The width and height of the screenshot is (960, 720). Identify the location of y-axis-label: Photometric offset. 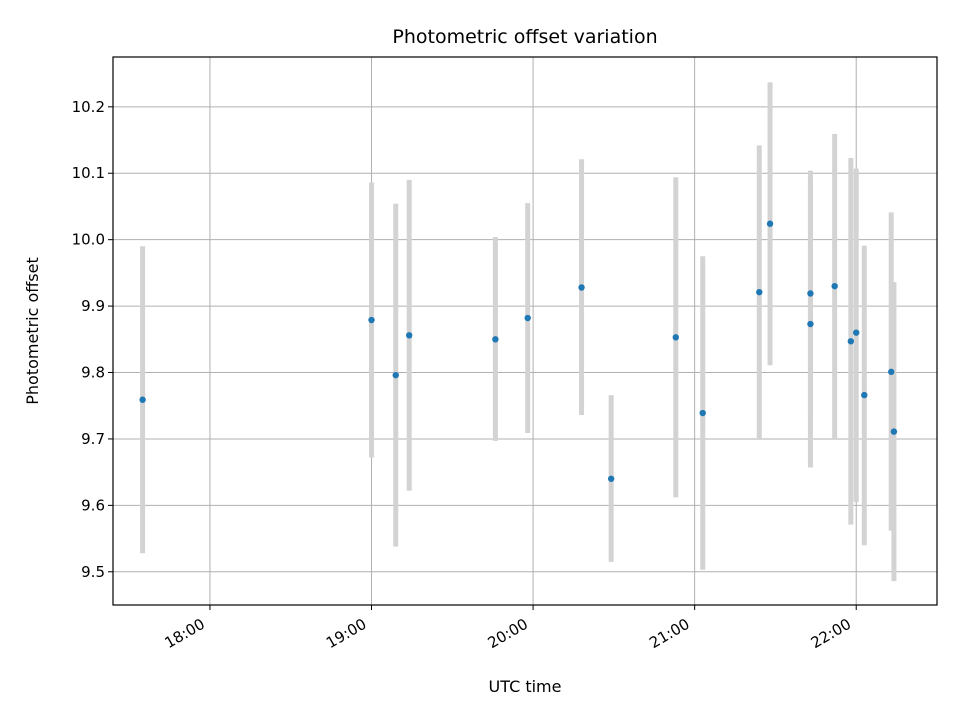
(32, 331).